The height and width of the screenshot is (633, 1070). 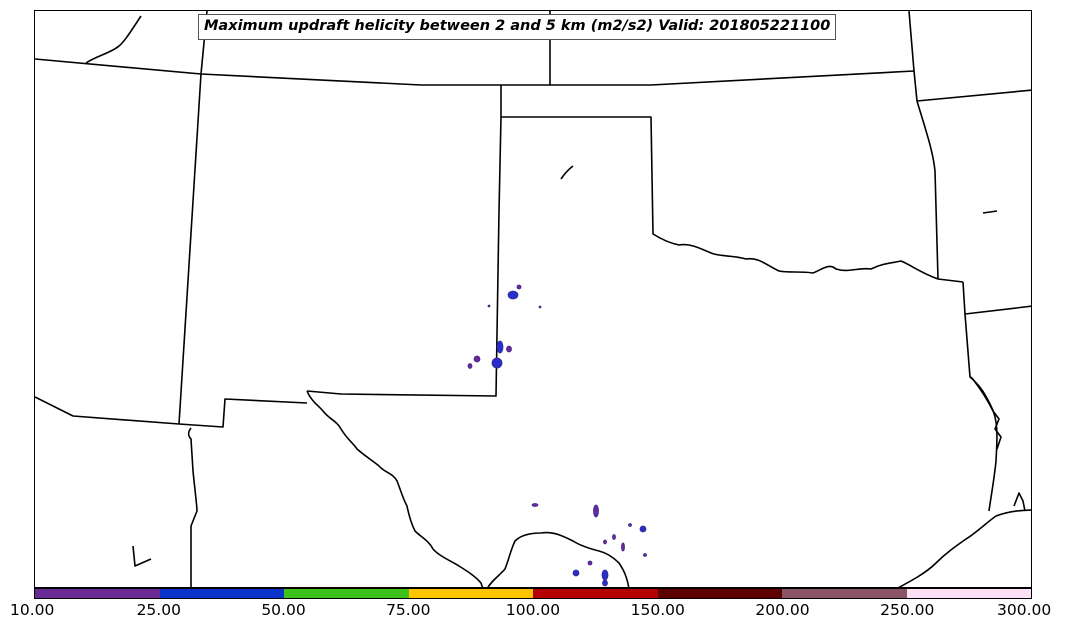 What do you see at coordinates (243, 413) in the screenshot?
I see `newmexico-south` at bounding box center [243, 413].